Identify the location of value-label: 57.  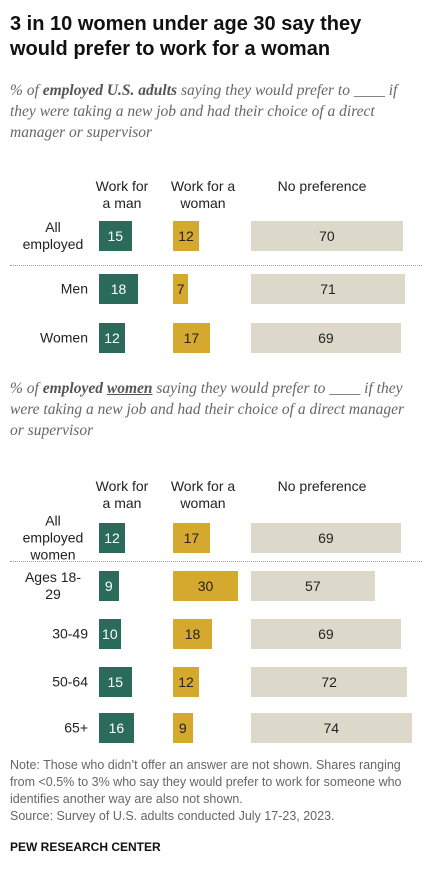
(313, 586).